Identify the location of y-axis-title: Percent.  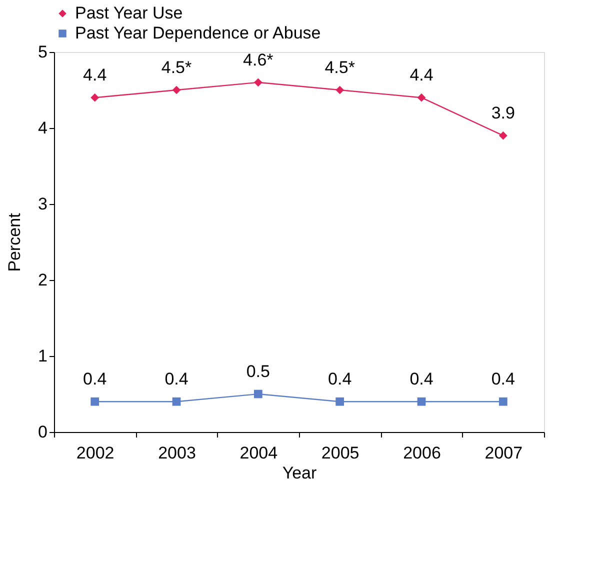
(14, 242).